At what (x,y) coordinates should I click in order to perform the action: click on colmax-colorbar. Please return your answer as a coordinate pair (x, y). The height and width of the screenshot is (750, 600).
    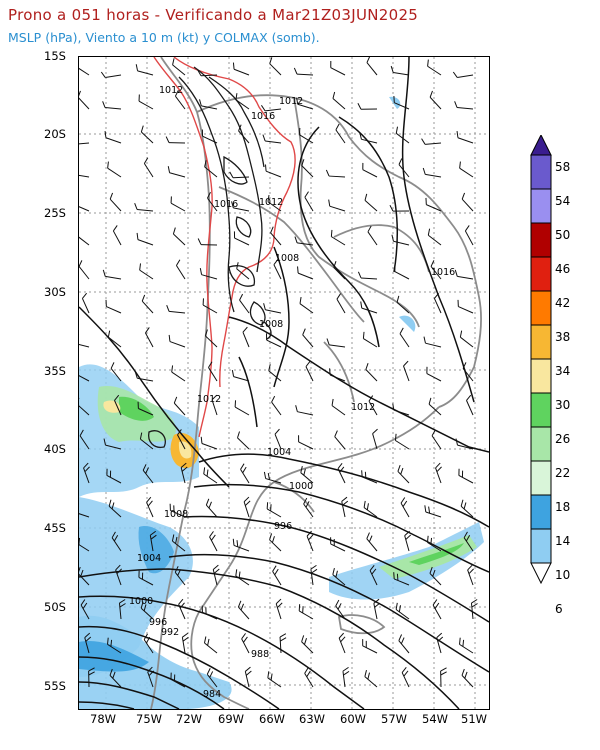
    Looking at the image, I should click on (541, 360).